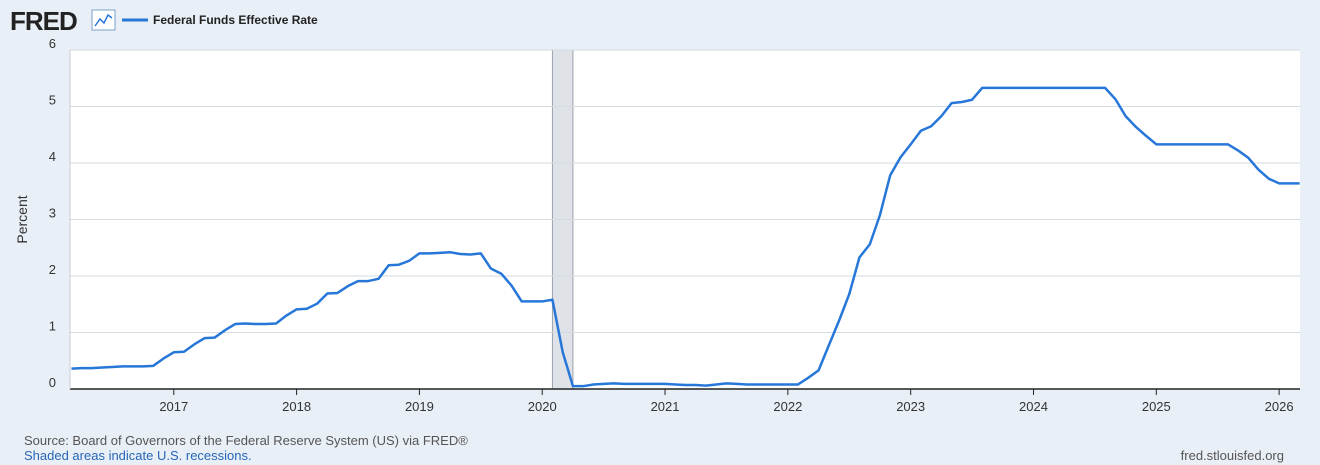  Describe the element at coordinates (1232, 455) in the screenshot. I see `credit: fred.stlouisfed.org` at that location.